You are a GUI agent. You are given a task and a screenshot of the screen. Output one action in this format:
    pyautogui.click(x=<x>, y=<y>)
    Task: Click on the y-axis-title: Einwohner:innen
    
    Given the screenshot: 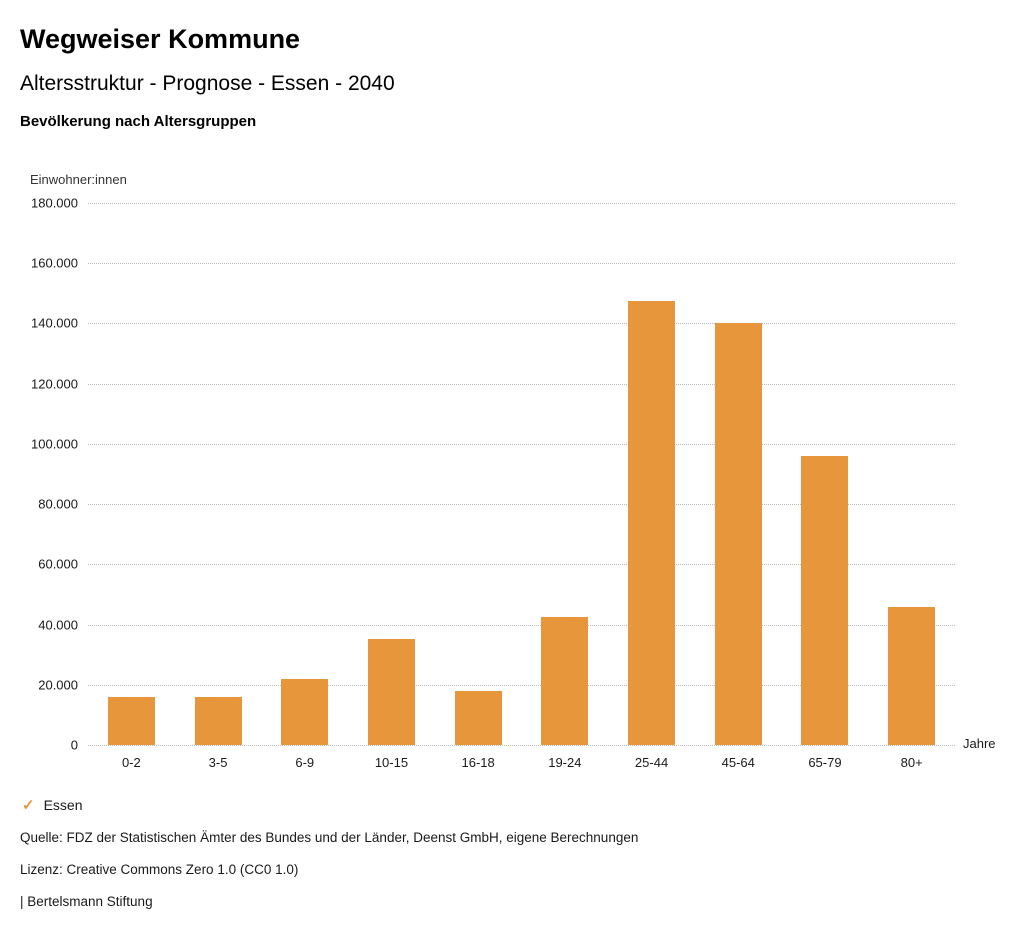 What is the action you would take?
    pyautogui.click(x=78, y=179)
    